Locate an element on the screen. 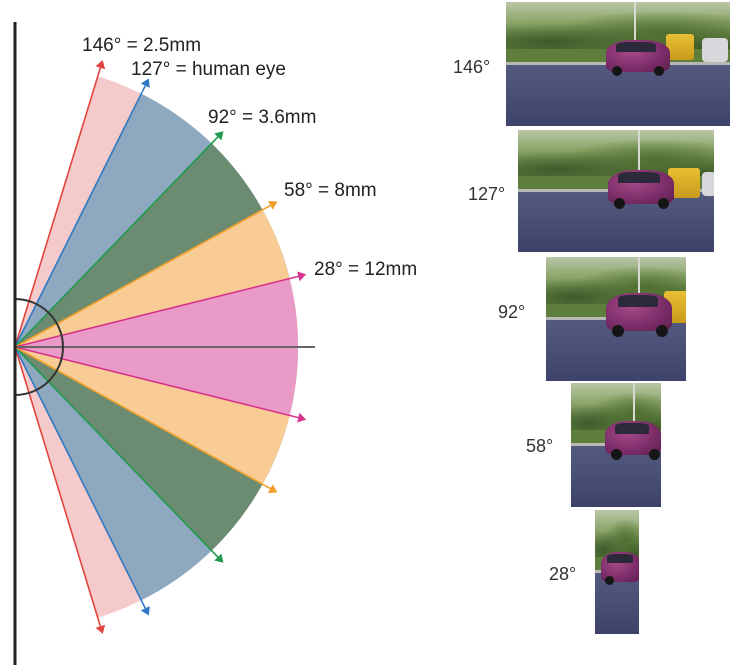 The width and height of the screenshot is (738, 665). photo-label-146: 146° is located at coordinates (472, 67).